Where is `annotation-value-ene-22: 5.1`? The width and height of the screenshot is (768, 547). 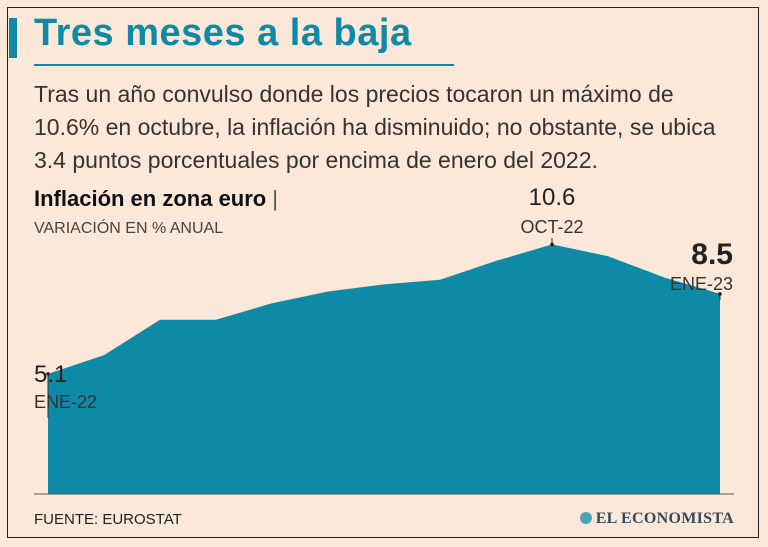 annotation-value-ene-22: 5.1 is located at coordinates (50, 374).